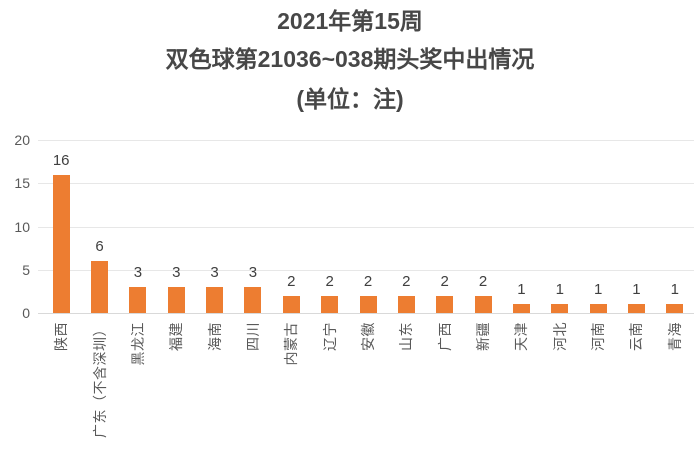 The width and height of the screenshot is (700, 460). What do you see at coordinates (406, 304) in the screenshot?
I see `bar-山东` at bounding box center [406, 304].